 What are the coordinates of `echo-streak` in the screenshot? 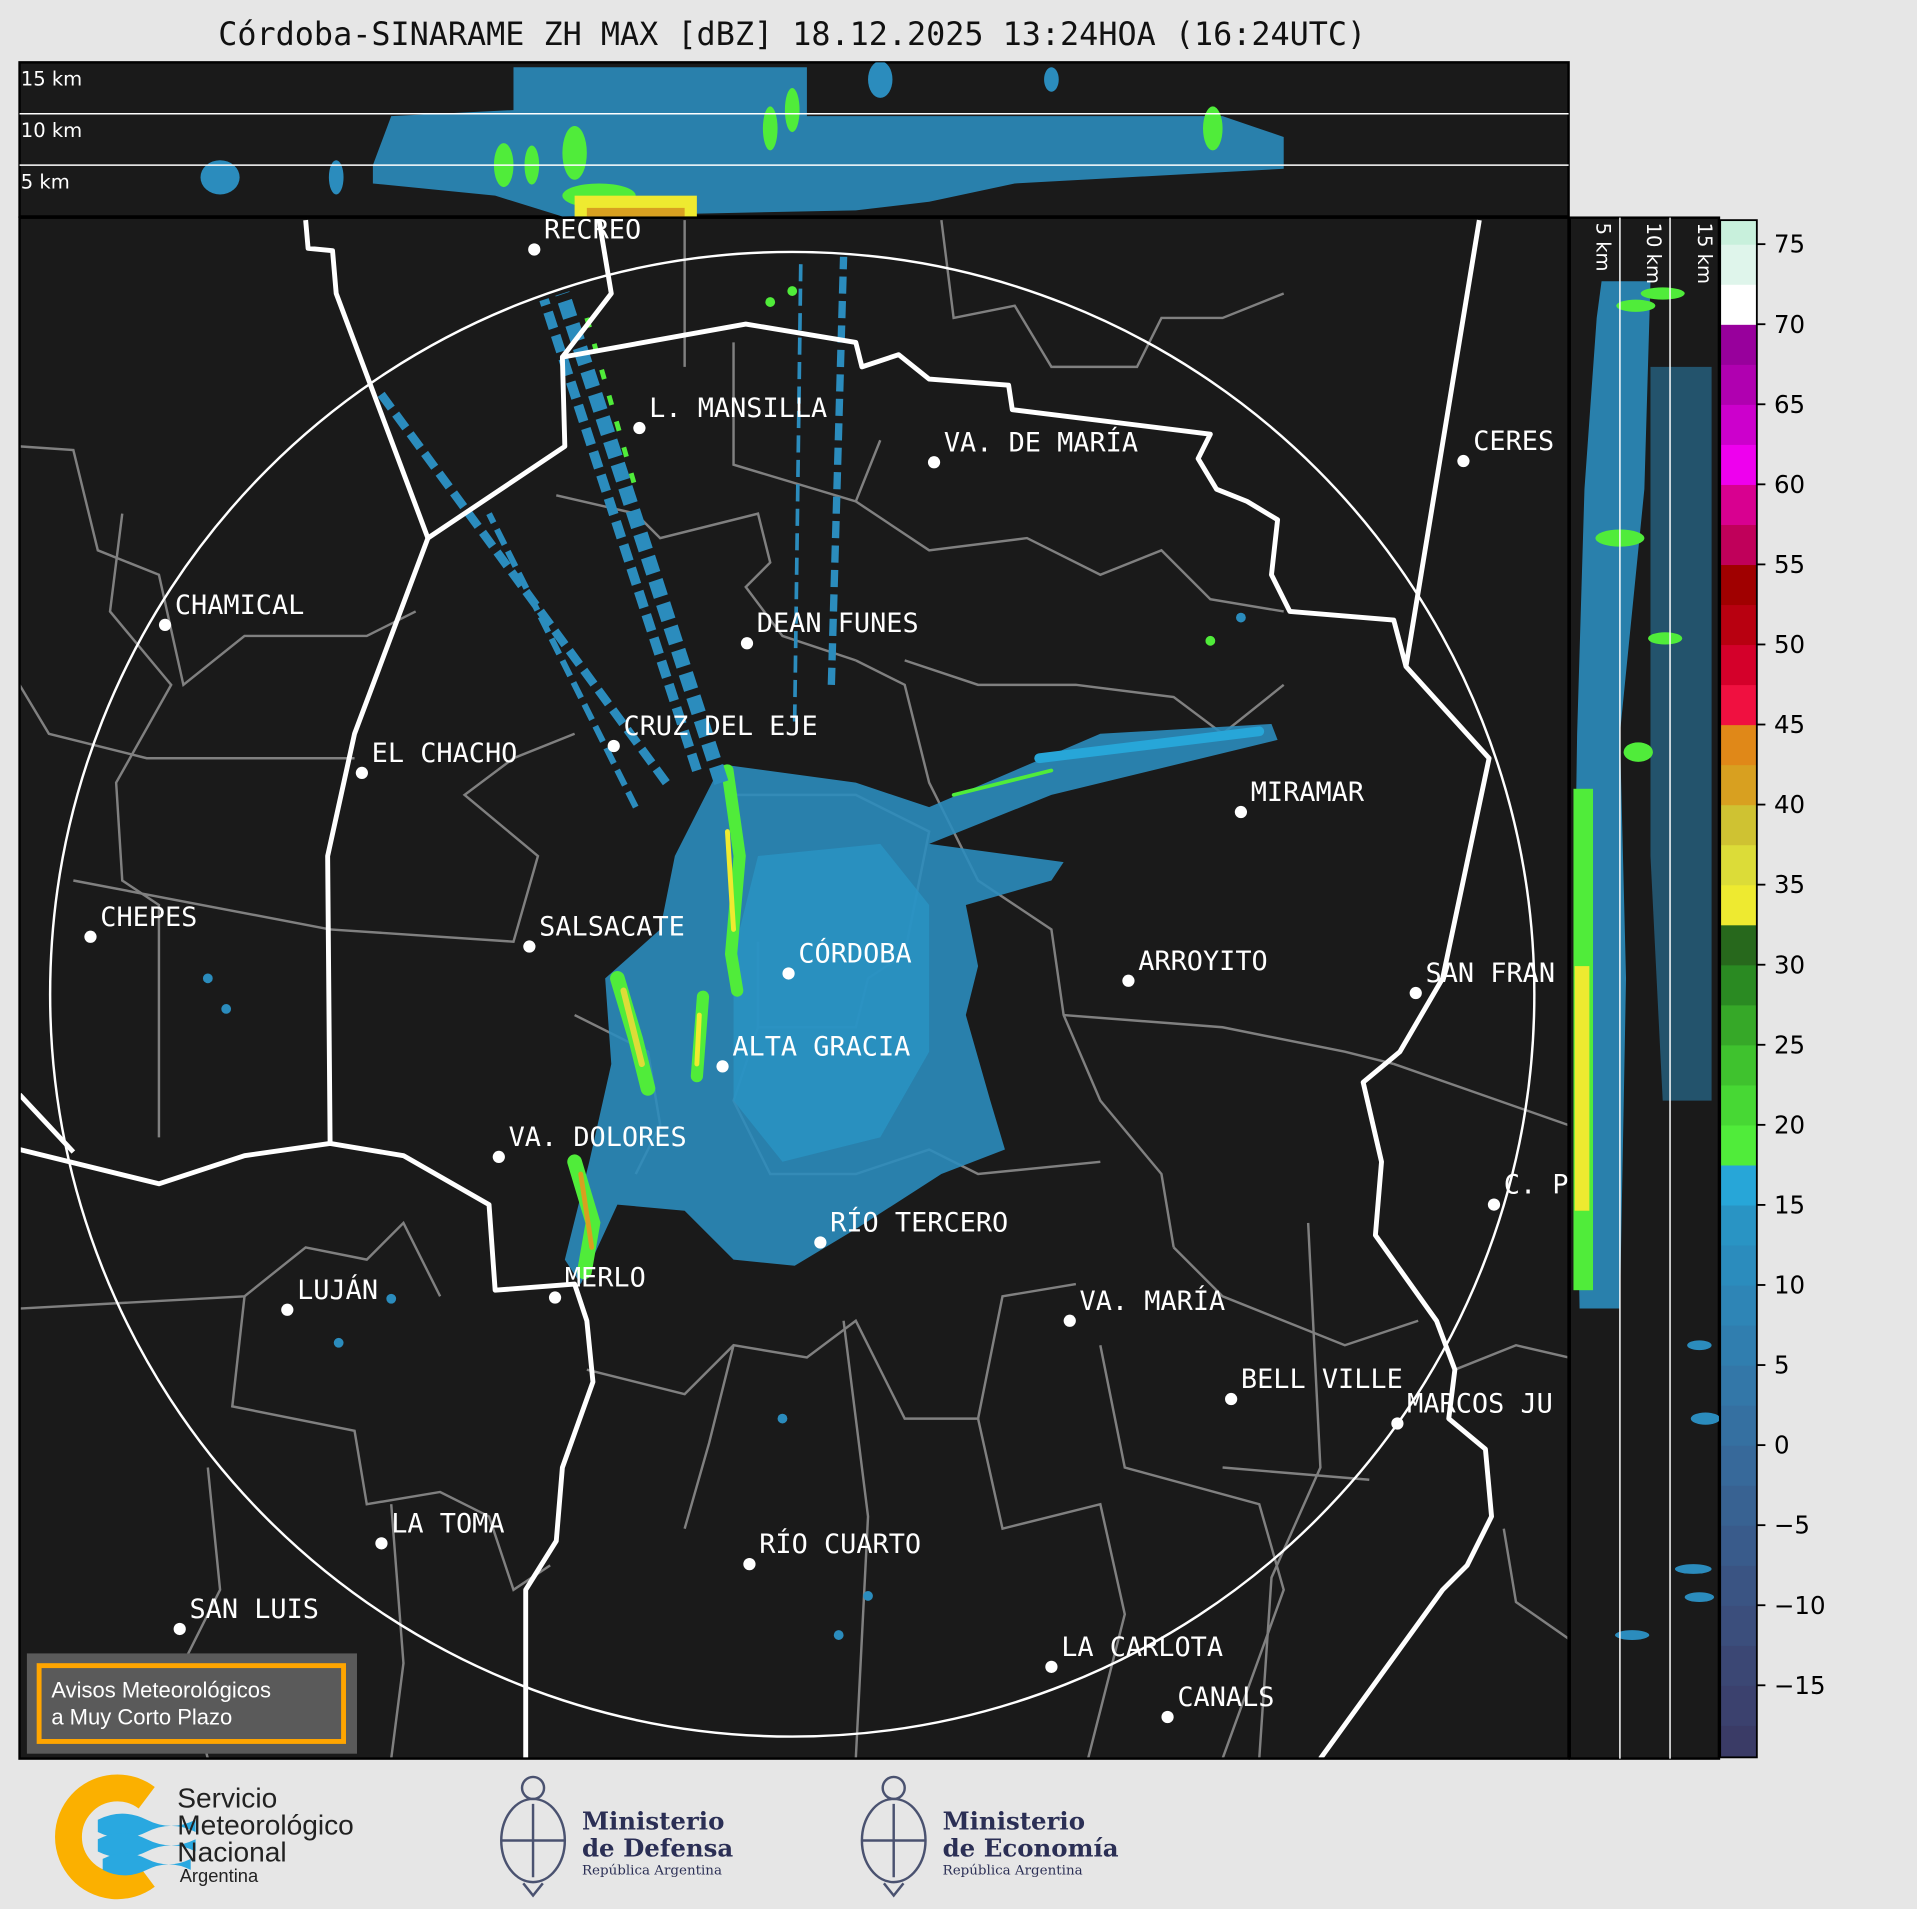 It's located at (562, 660).